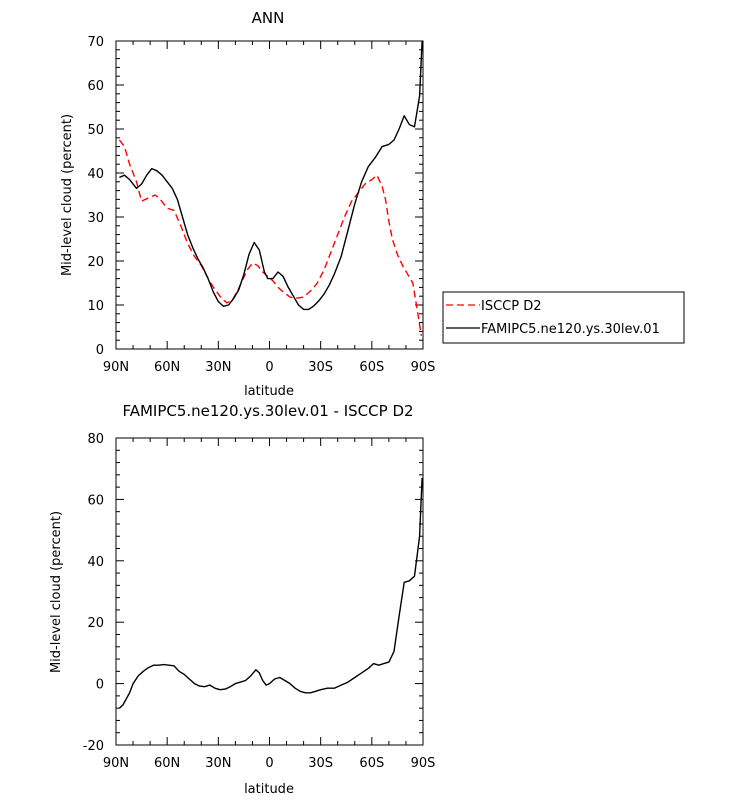  What do you see at coordinates (269, 391) in the screenshot?
I see `top-chart-xlabel: latitude` at bounding box center [269, 391].